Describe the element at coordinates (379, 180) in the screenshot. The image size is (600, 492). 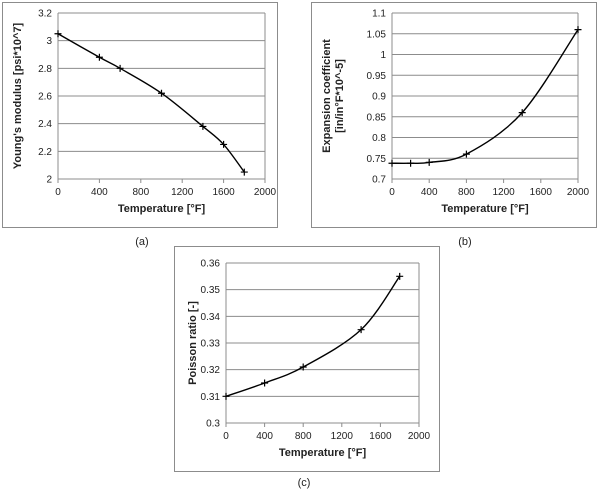
I see `y-tick-label: 0.7` at that location.